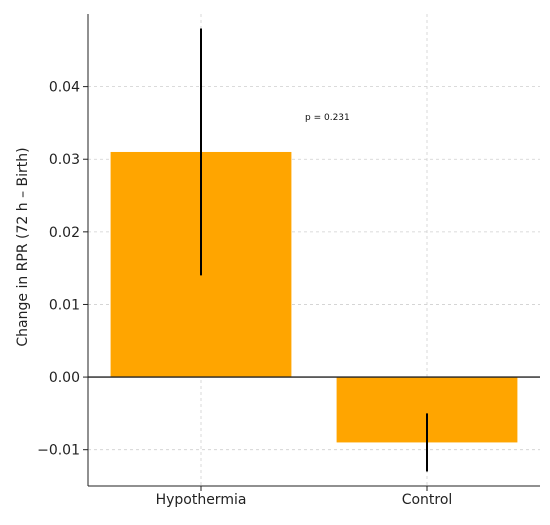 This screenshot has width=550, height=525. Describe the element at coordinates (23, 246) in the screenshot. I see `y-axis-title: Change in RPR (72 h – Birth)` at that location.